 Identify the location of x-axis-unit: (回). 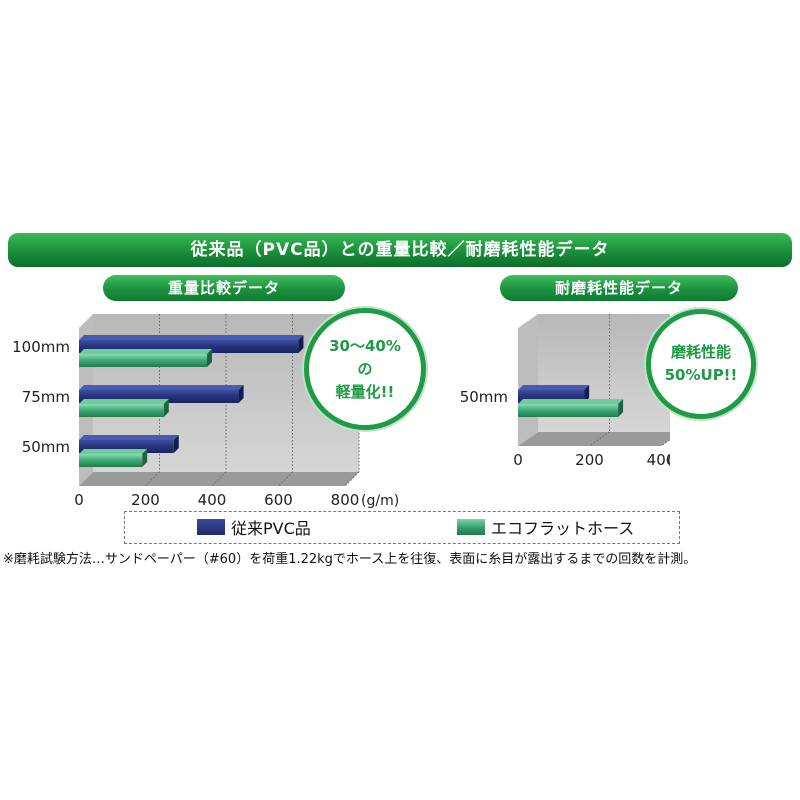
(668, 461).